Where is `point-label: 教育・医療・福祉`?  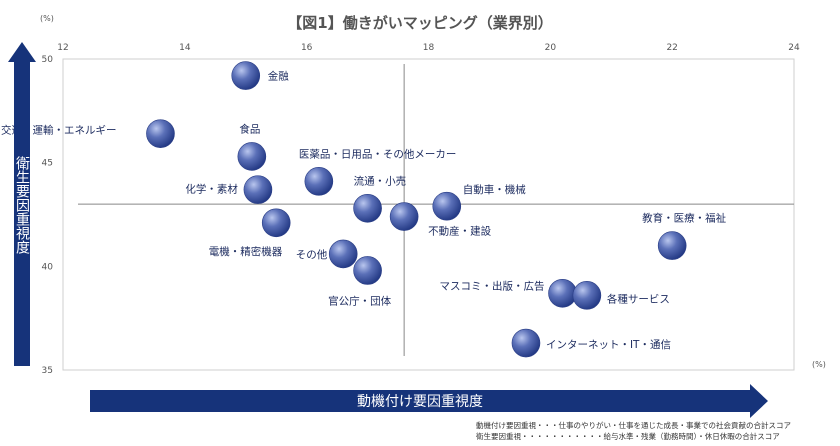 point-label: 教育・医療・福祉 is located at coordinates (684, 218).